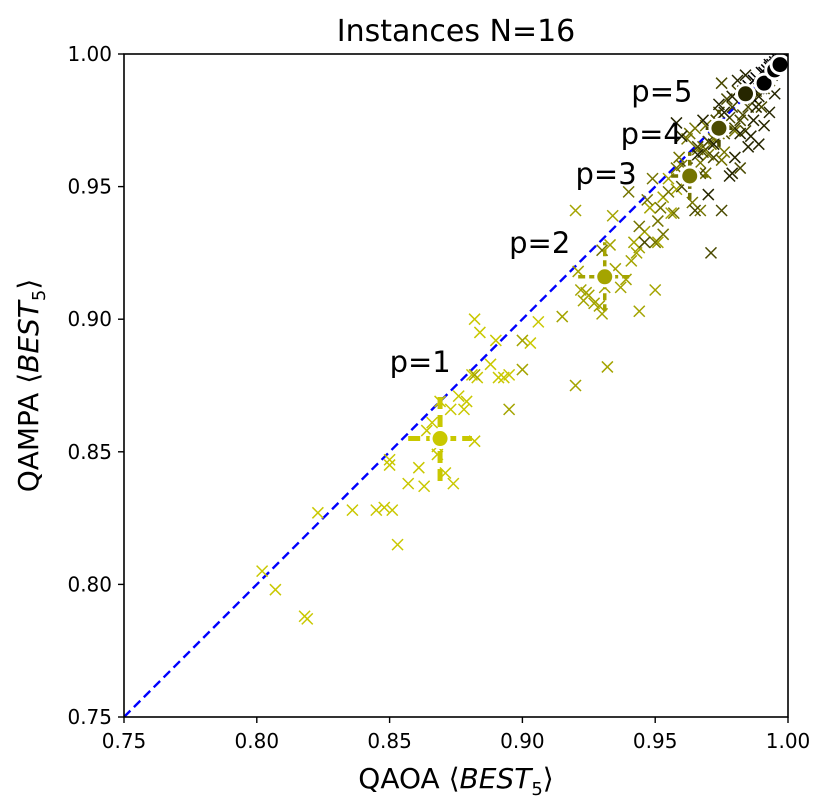 The image size is (830, 810). Describe the element at coordinates (124, 741) in the screenshot. I see `x-tick-label: 0.75` at that location.